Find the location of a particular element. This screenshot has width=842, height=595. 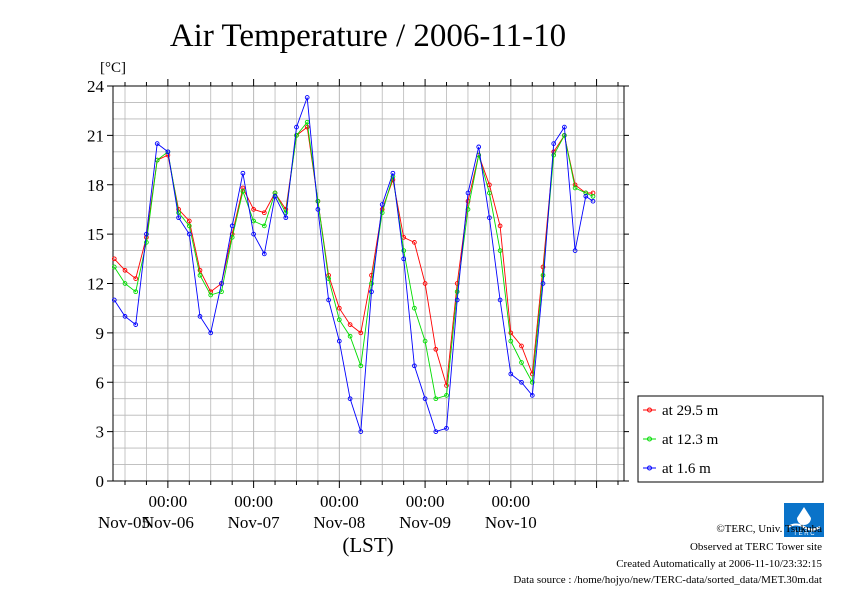

legend-label: at 29.5 m is located at coordinates (690, 411).